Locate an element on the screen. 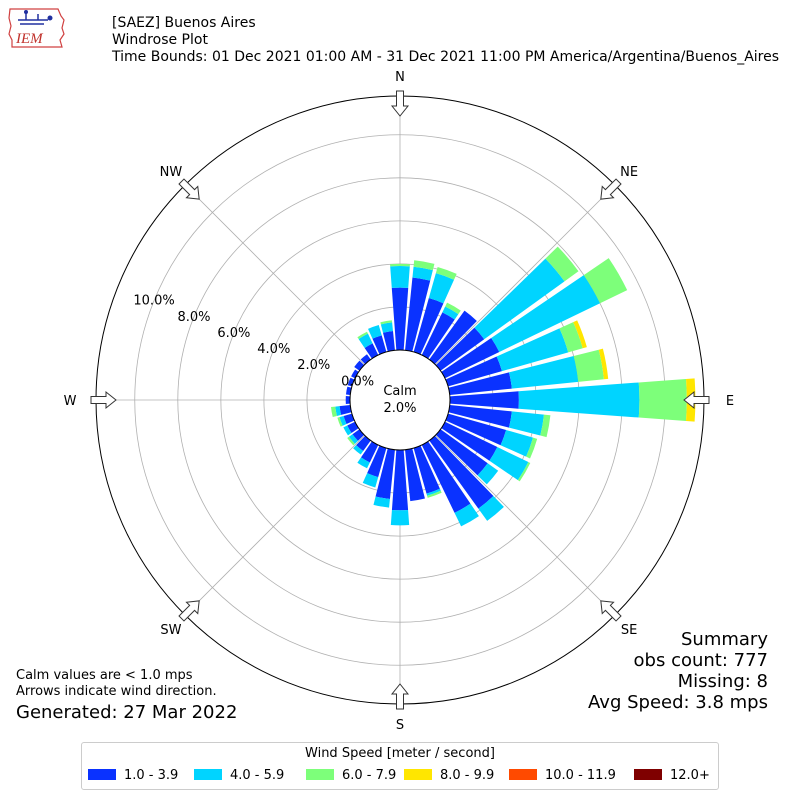  ring-label: 10.0% is located at coordinates (153, 301).